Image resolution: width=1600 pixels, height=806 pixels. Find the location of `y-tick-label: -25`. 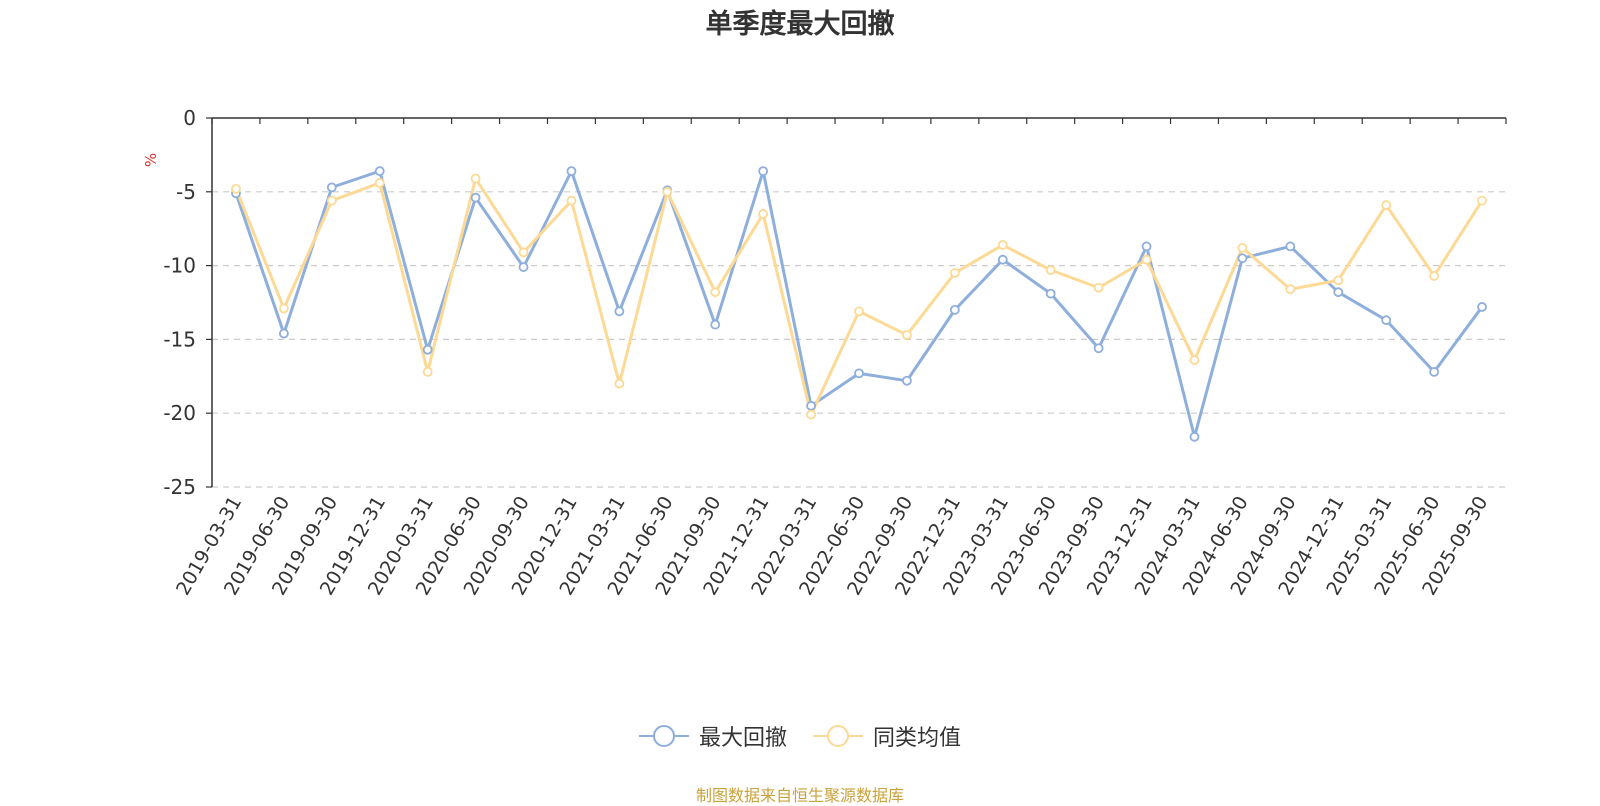

y-tick-label: -25 is located at coordinates (179, 487).